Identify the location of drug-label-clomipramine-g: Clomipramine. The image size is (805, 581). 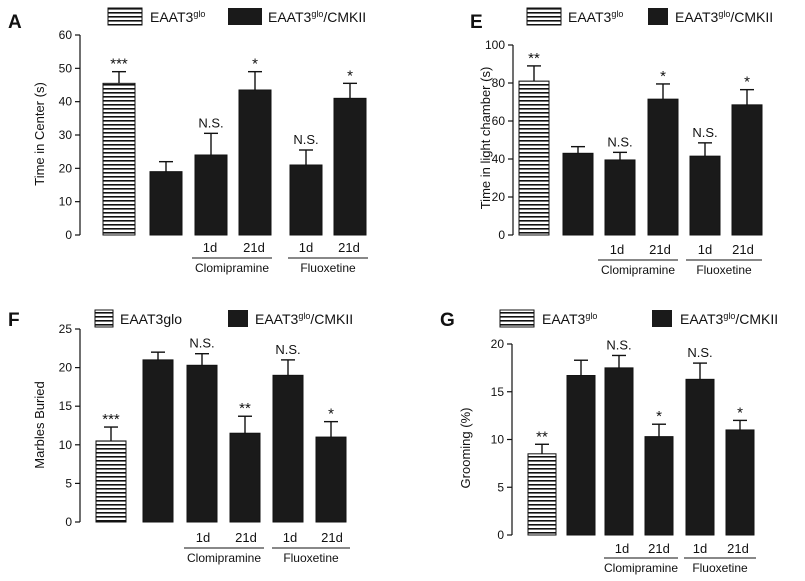
(641, 568).